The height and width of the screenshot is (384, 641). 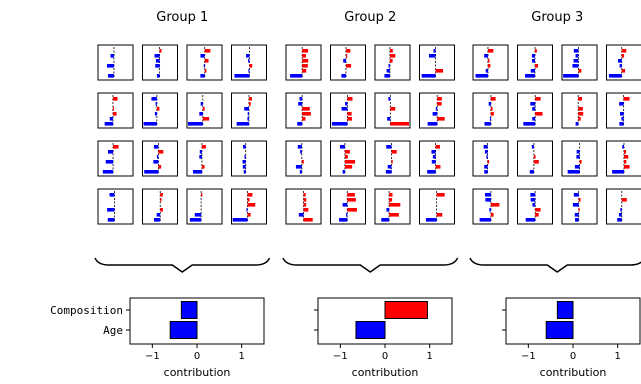 What do you see at coordinates (370, 17) in the screenshot?
I see `group-title: Group 2` at bounding box center [370, 17].